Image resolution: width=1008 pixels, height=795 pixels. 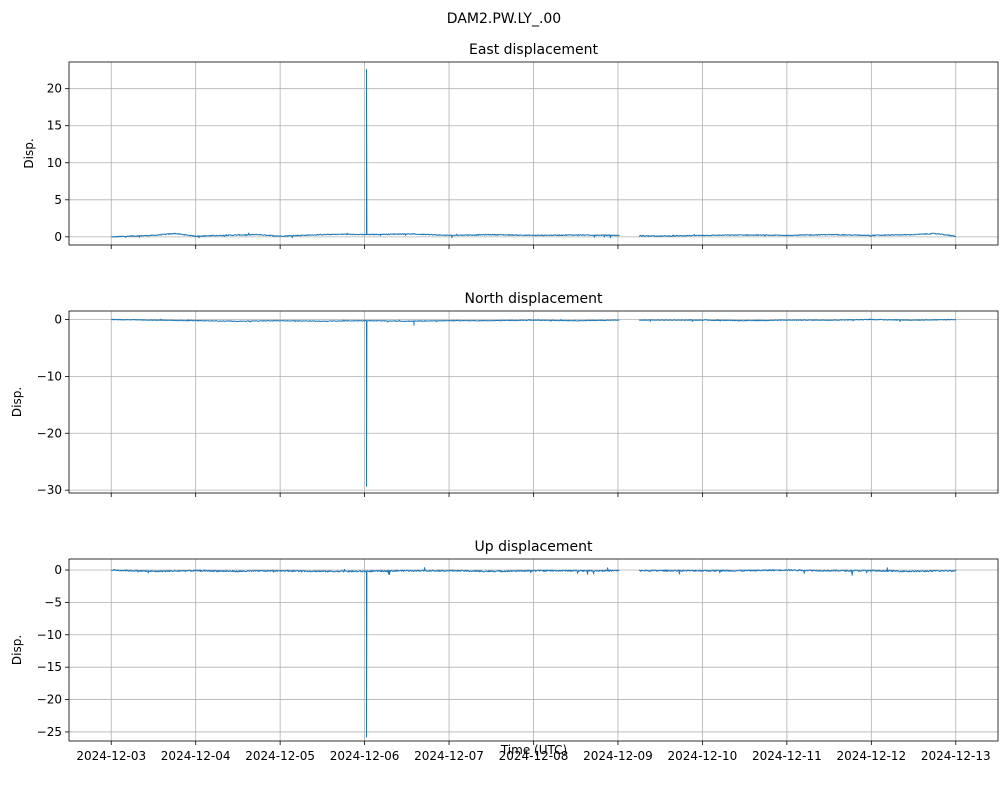 What do you see at coordinates (534, 50) in the screenshot?
I see `panel-title: East displacement` at bounding box center [534, 50].